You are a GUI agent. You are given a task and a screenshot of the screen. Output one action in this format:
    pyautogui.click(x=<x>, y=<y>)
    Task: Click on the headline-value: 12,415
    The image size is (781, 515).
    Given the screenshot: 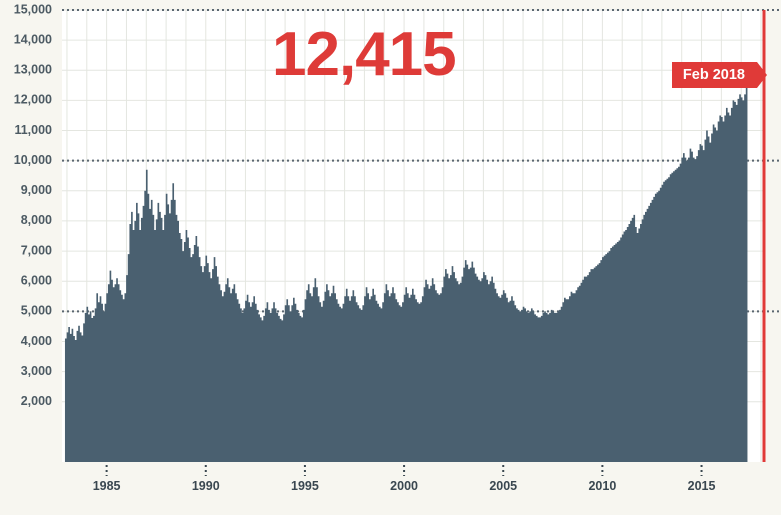 What is the action you would take?
    pyautogui.click(x=364, y=54)
    